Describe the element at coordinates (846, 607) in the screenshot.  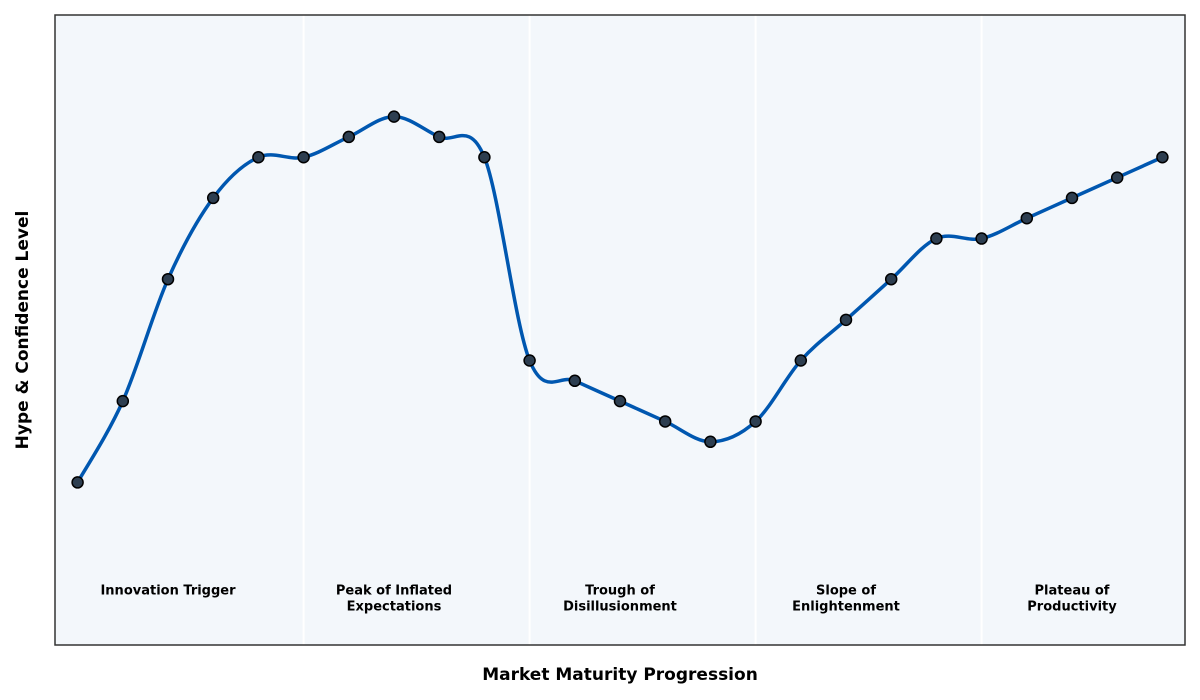
I see `phase-label: Enlightenment` at that location.